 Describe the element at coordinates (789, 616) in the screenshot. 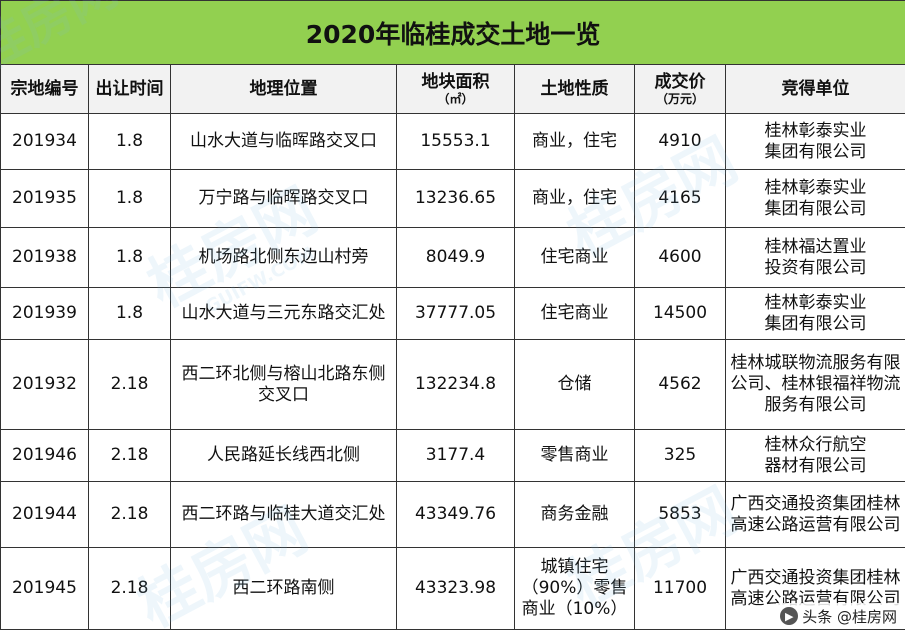

I see `toutiao-logo-icon: ▶` at that location.